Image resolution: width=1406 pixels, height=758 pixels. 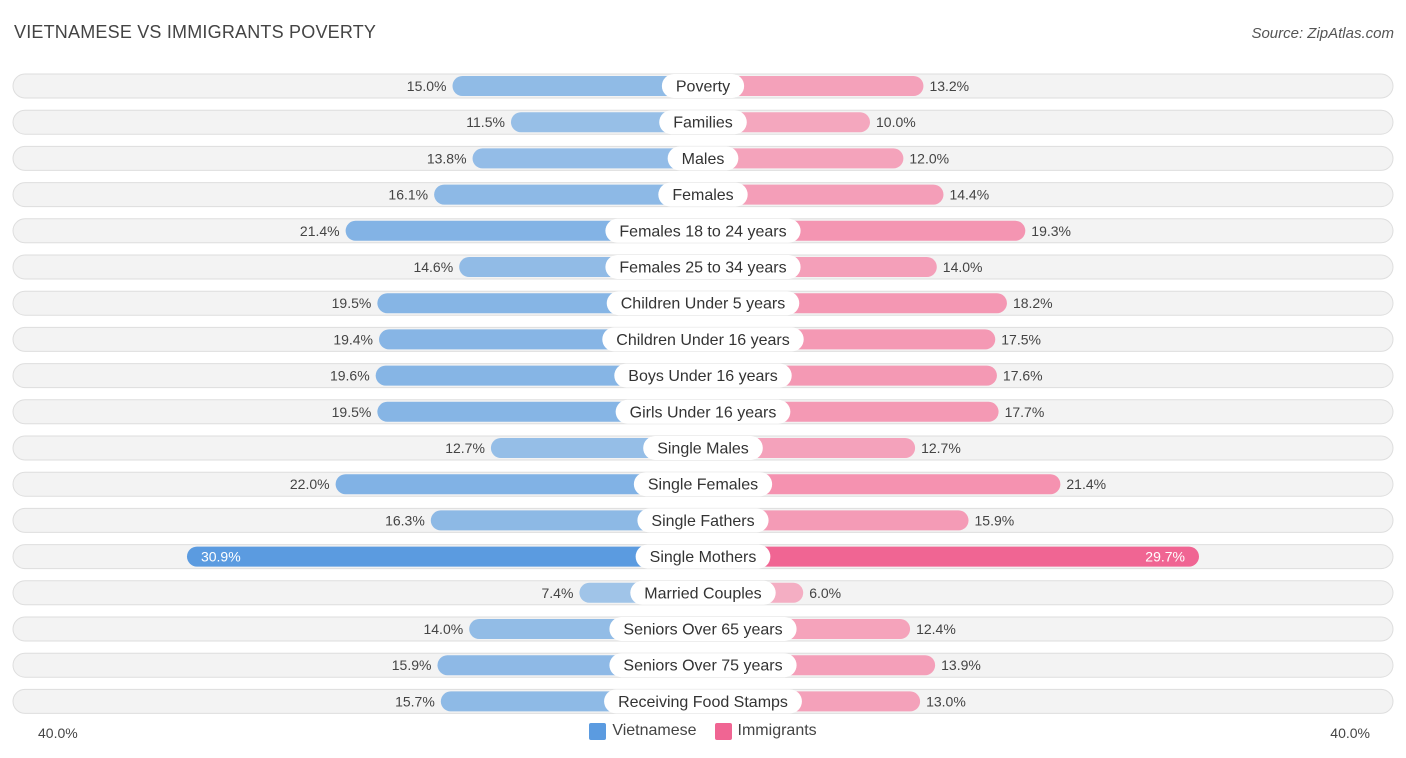 What do you see at coordinates (443, 629) in the screenshot?
I see `value-label-vietnamese-seniors-over-65-years: 14.0%` at bounding box center [443, 629].